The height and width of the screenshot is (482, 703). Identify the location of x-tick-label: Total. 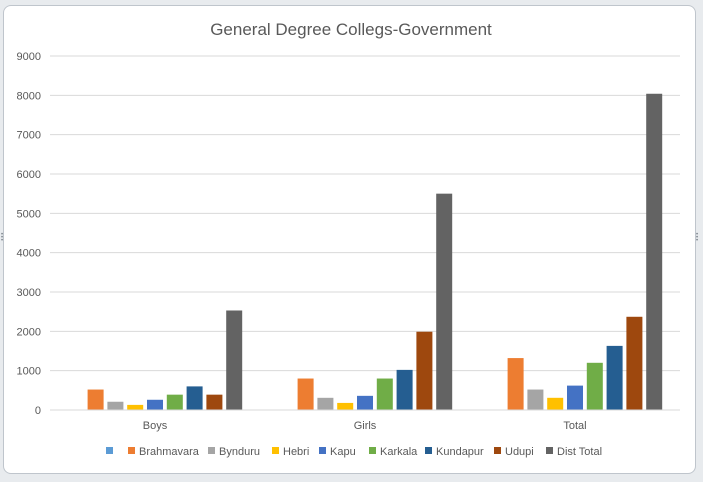
(574, 426).